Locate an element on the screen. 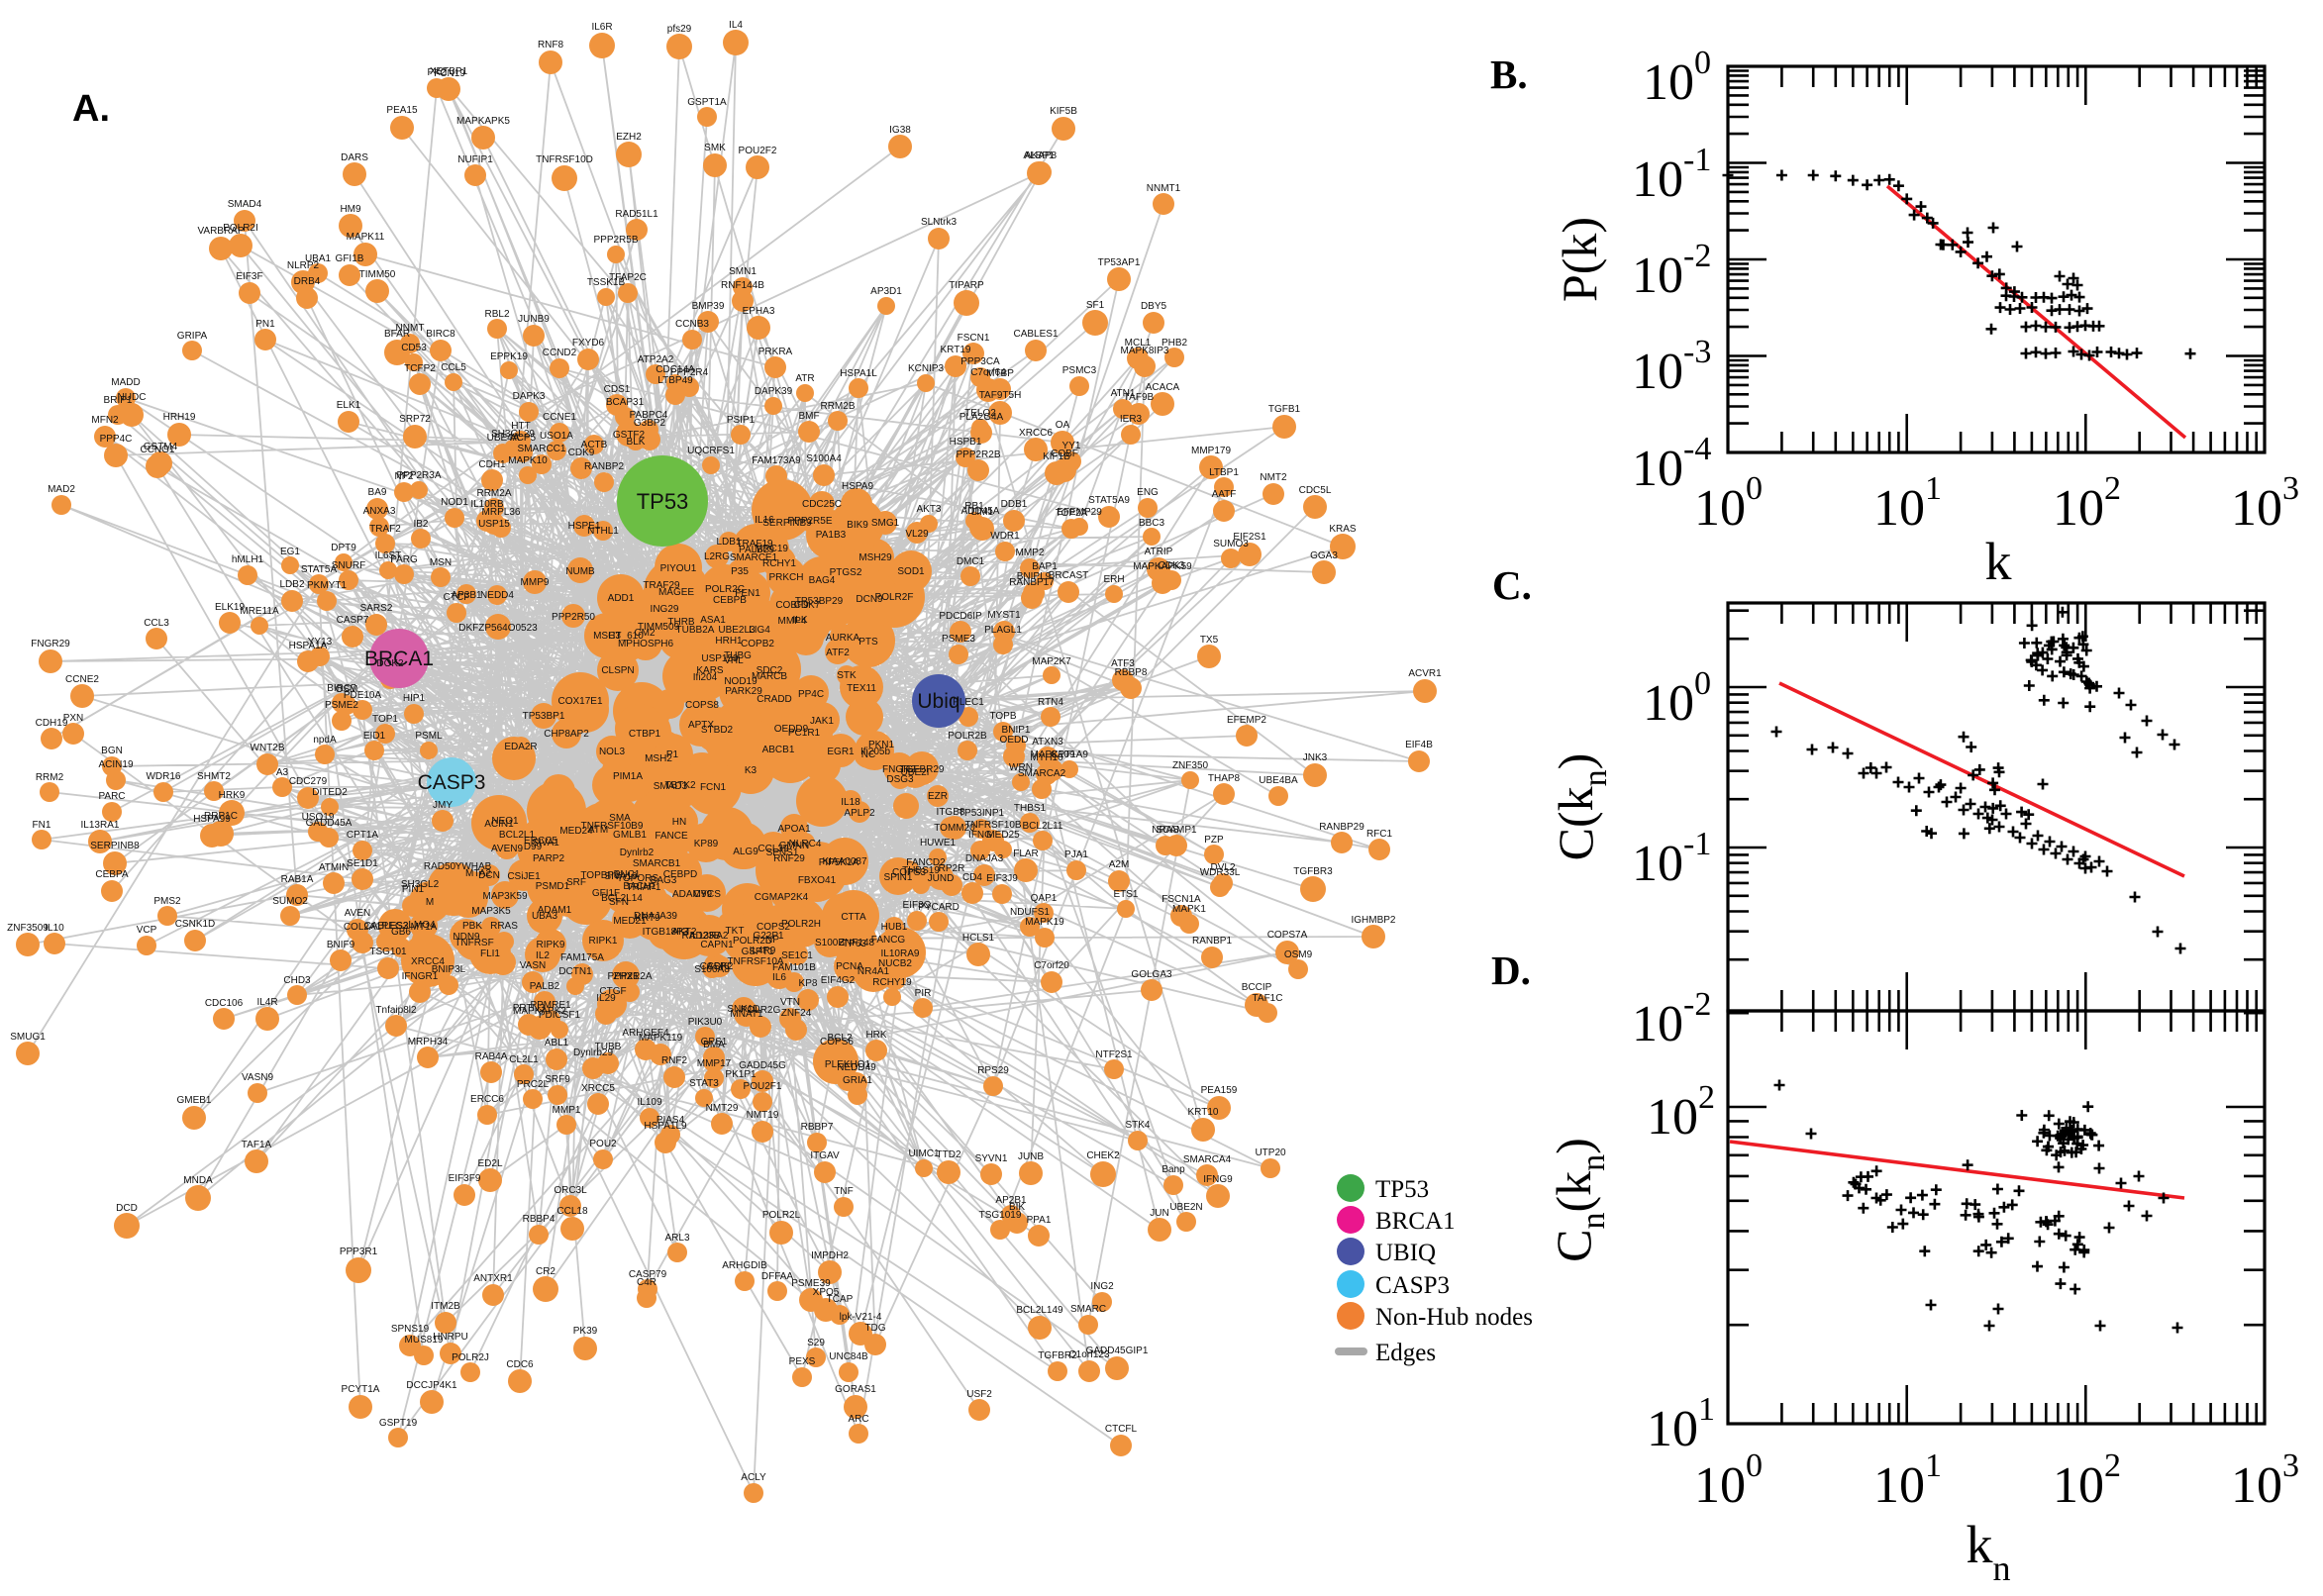 The image size is (2323, 1596). svg-text: PTS is located at coordinates (868, 642).